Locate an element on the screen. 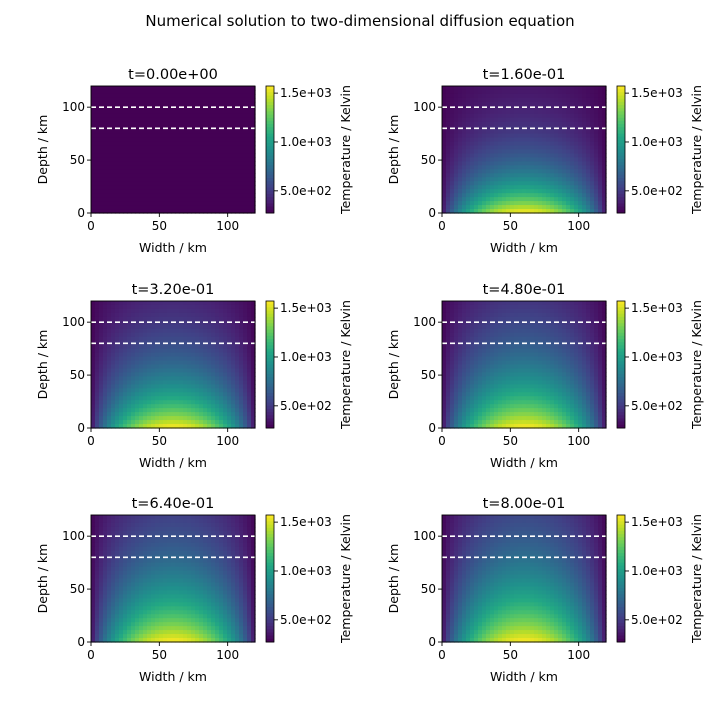  y-axis-label: Depth / km is located at coordinates (393, 150).